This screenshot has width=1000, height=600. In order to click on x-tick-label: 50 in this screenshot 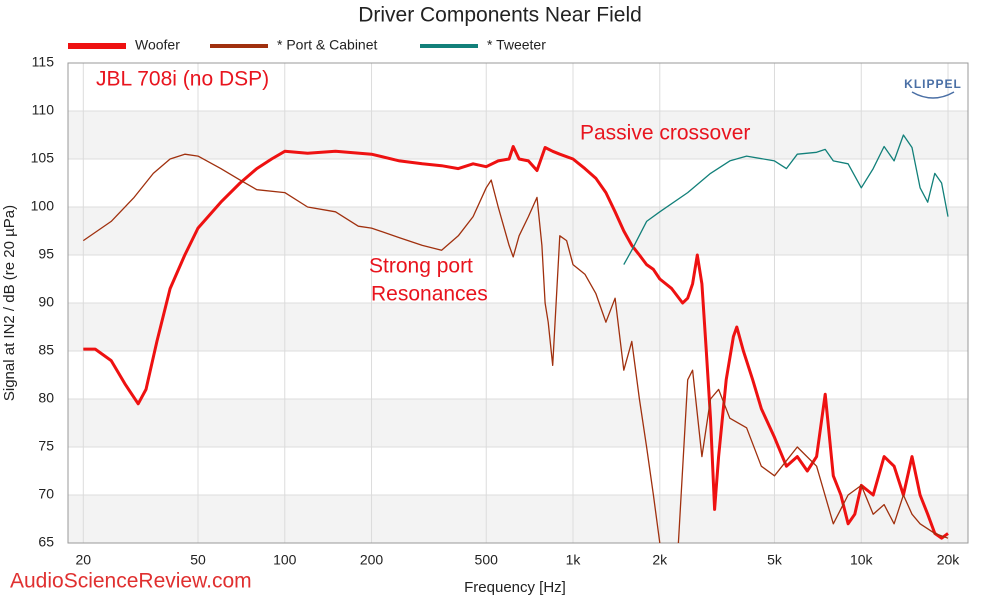, I will do `click(198, 560)`.